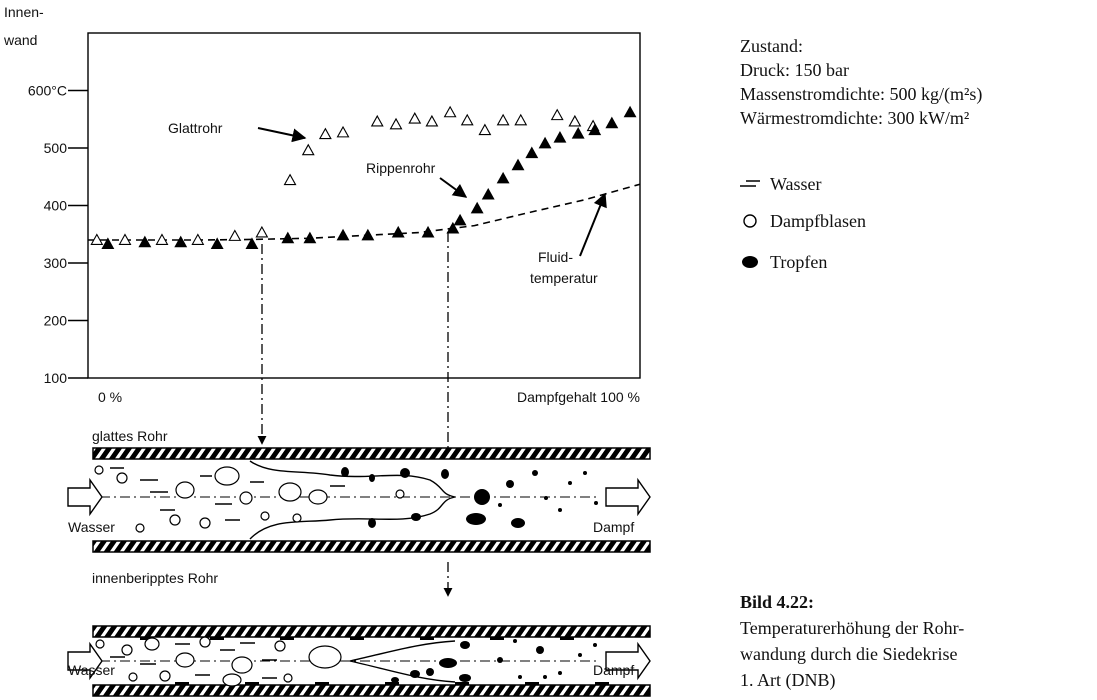  I want to click on caption-text: Temperaturerhöhung der Rohr-, so click(852, 628).